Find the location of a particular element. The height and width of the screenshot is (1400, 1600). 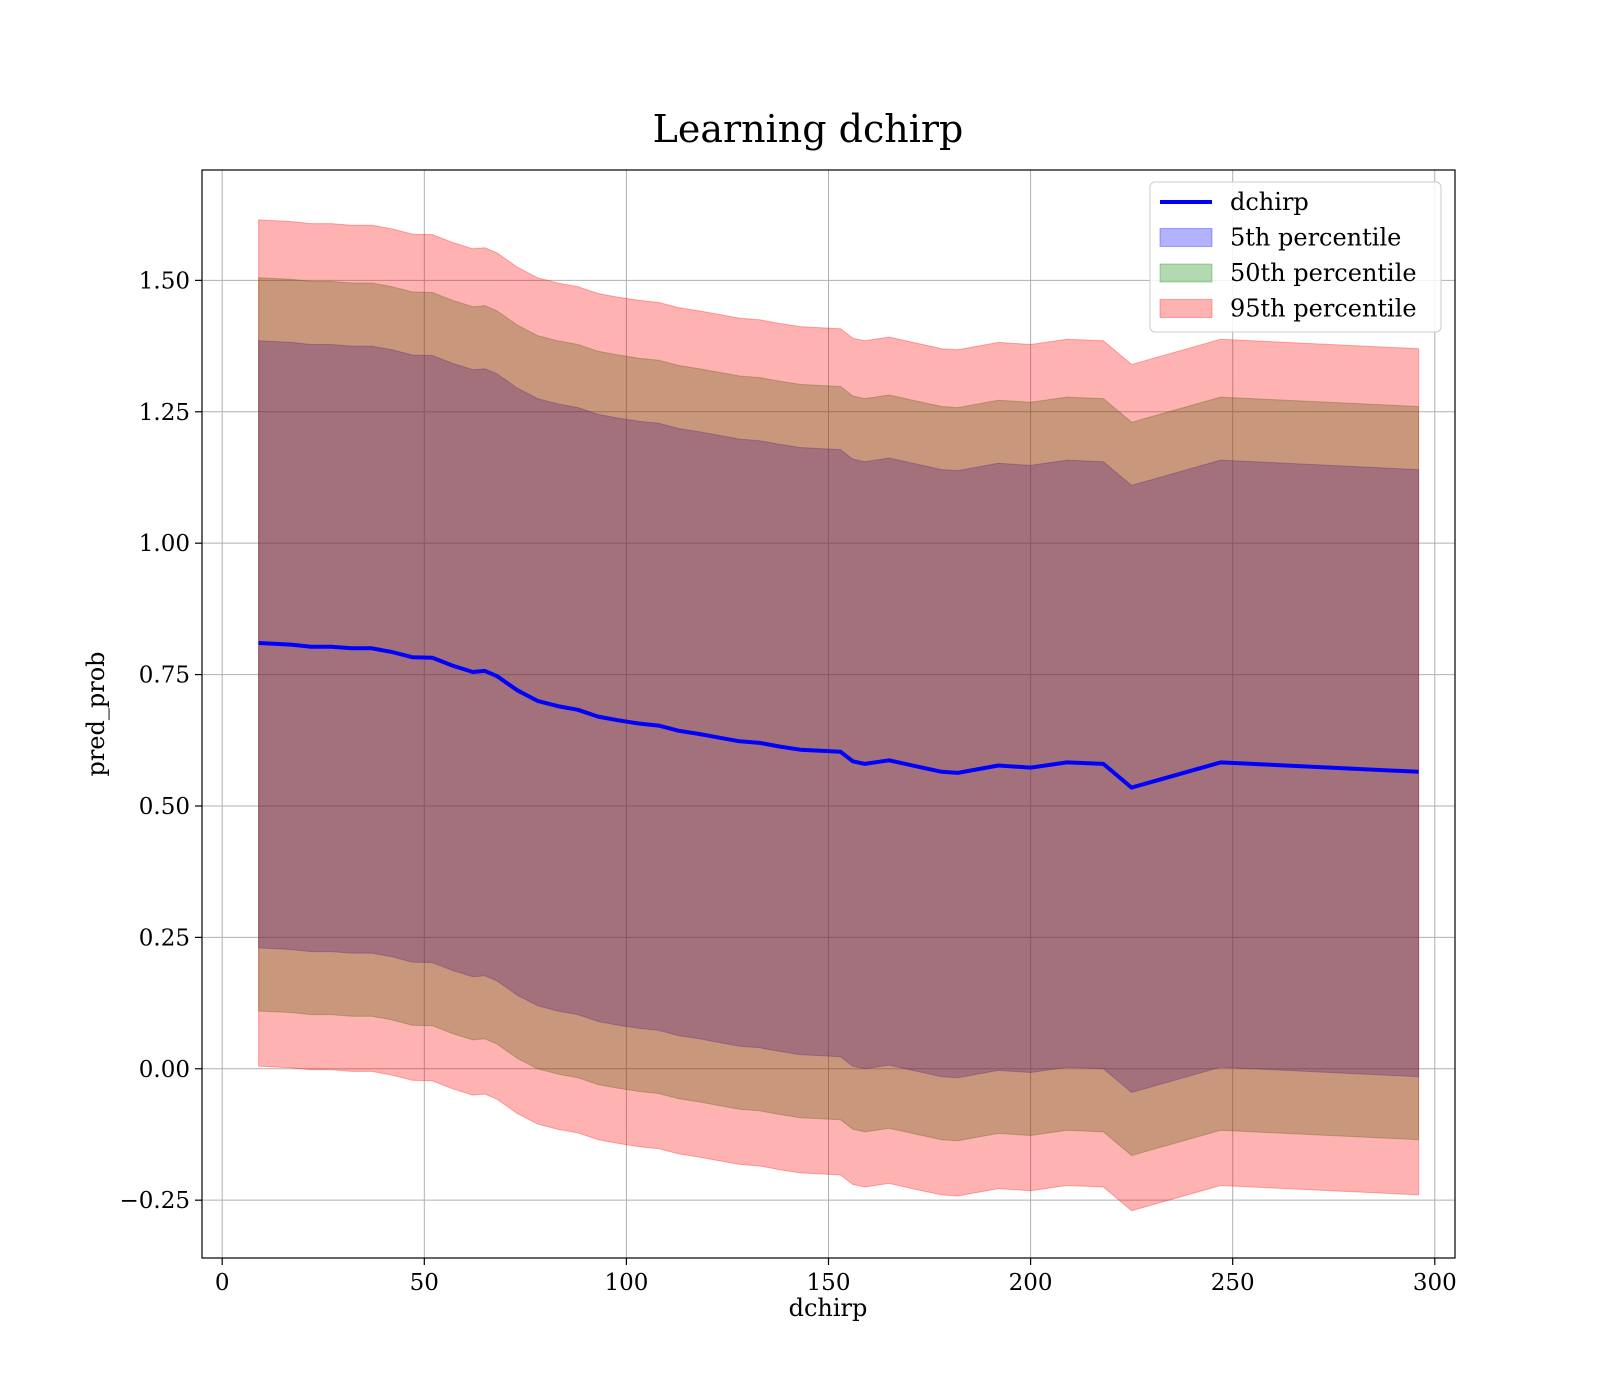

x-tick-label: 250 is located at coordinates (1233, 1283).